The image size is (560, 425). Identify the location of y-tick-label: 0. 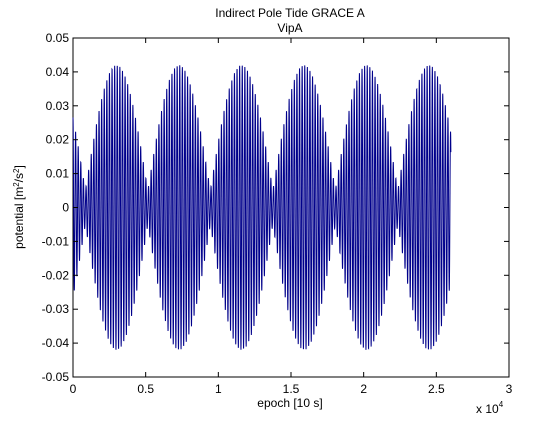
(65, 208).